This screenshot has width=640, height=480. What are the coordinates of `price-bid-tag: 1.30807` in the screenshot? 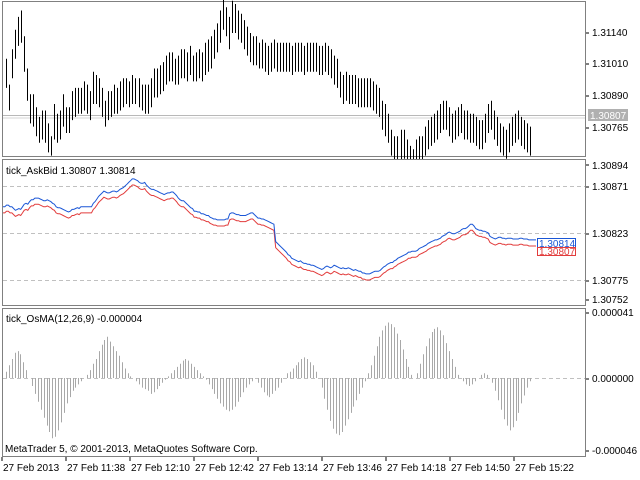 It's located at (608, 115).